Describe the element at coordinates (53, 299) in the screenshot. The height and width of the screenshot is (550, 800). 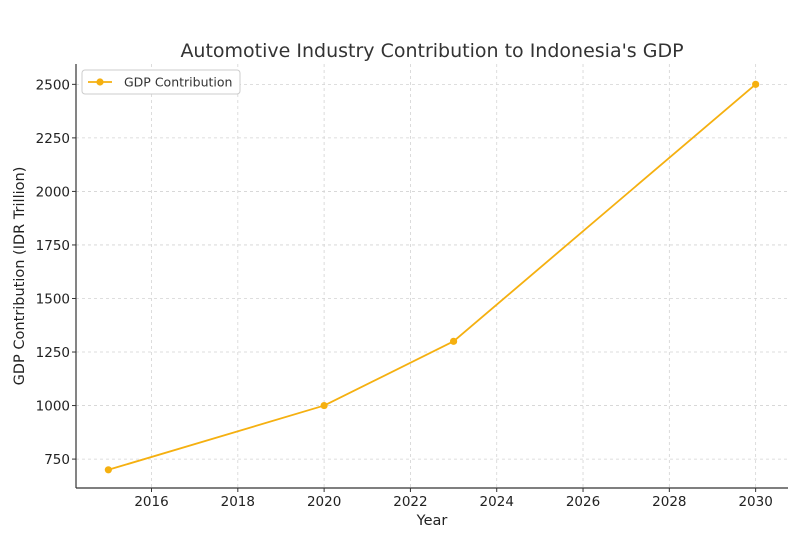
I see `y-tick-label: 1500` at that location.